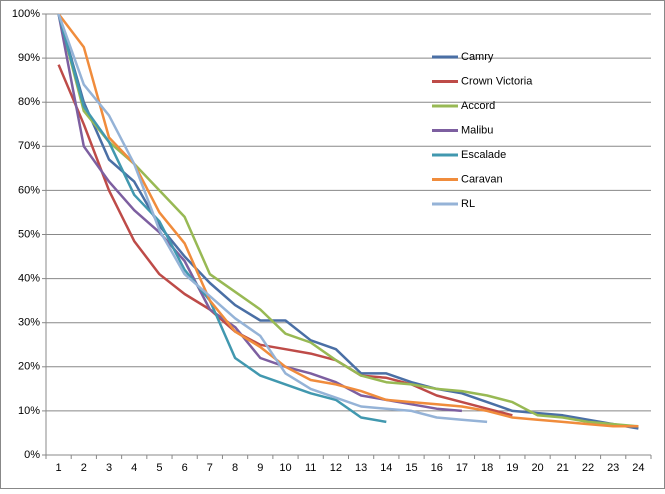 This screenshot has height=494, width=665. I want to click on y-tick-label: 40%, so click(29, 279).